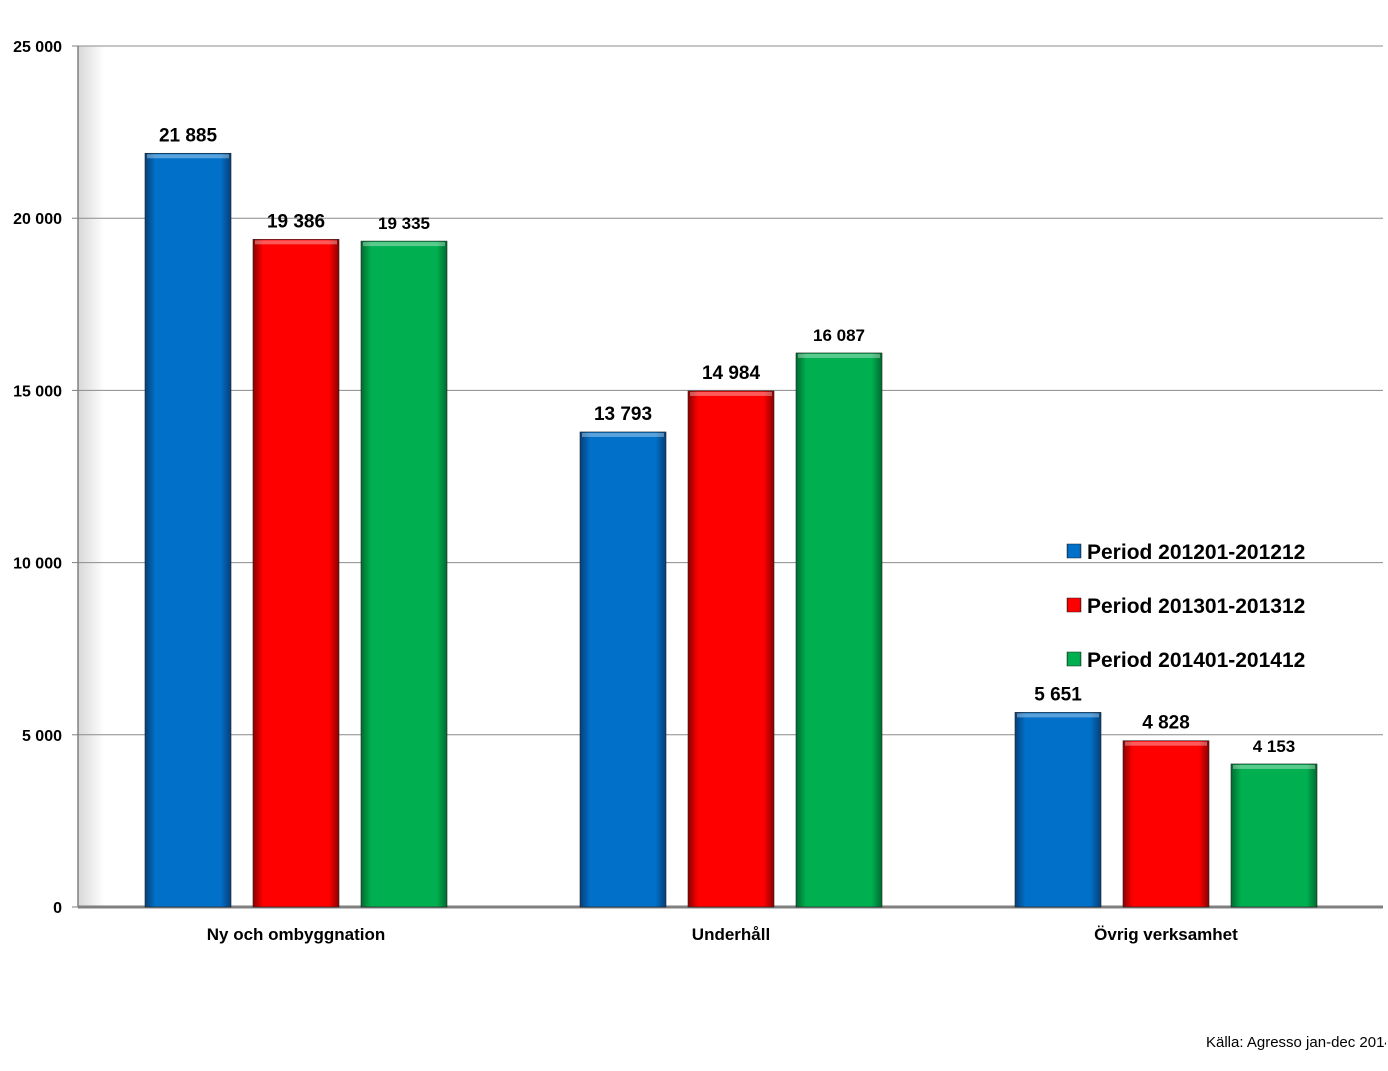 The height and width of the screenshot is (1071, 1388). Describe the element at coordinates (296, 221) in the screenshot. I see `data-label: 19 386` at that location.